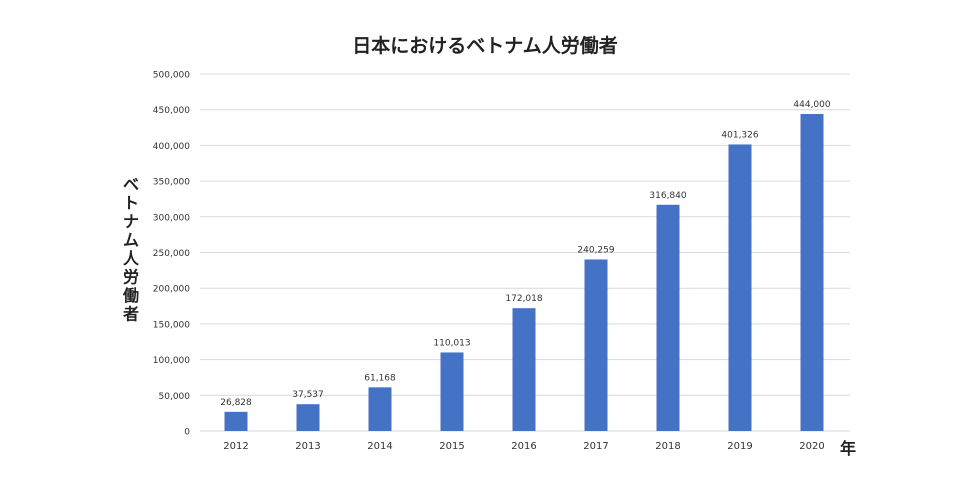 This screenshot has height=495, width=960. I want to click on x-tick-label: 2020, so click(811, 446).